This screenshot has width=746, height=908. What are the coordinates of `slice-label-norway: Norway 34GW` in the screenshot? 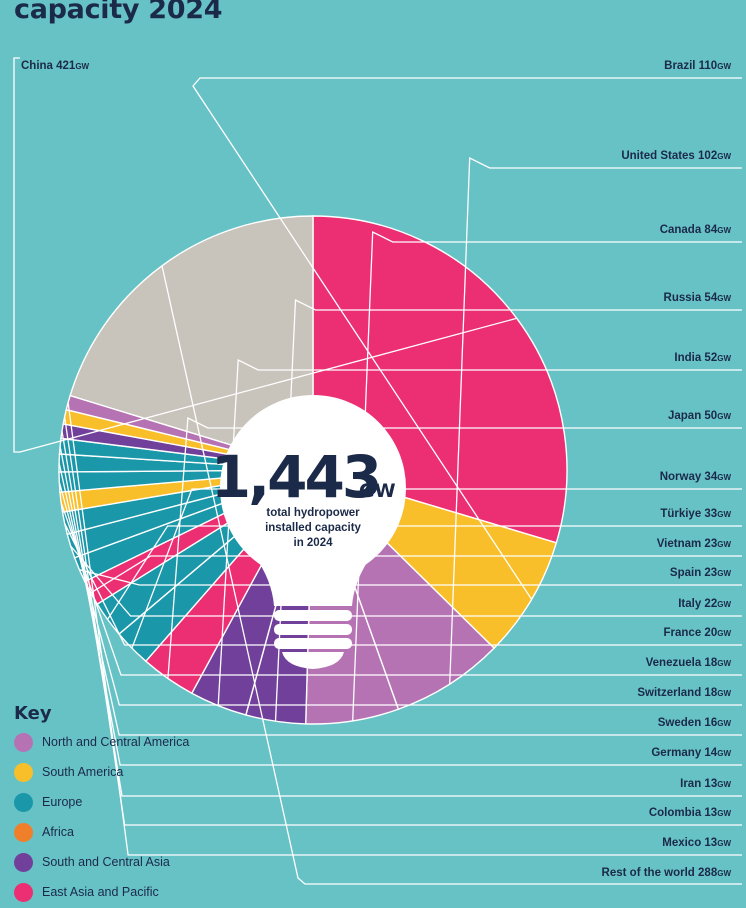 It's located at (696, 477).